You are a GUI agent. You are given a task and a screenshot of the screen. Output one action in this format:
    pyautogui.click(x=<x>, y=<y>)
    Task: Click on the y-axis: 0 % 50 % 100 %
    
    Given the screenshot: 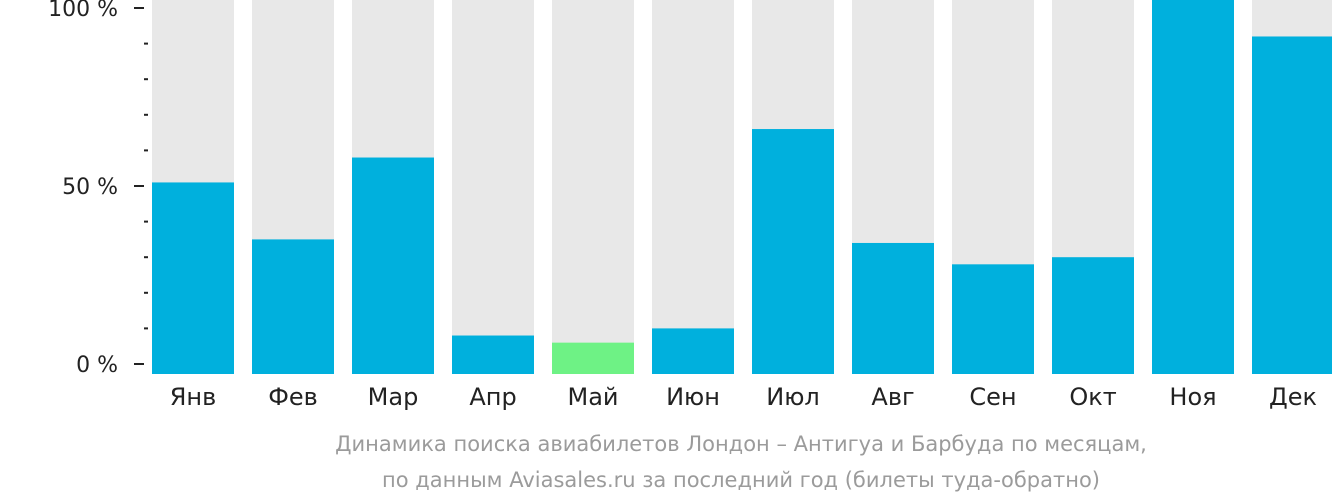 What is the action you would take?
    pyautogui.click(x=98, y=189)
    